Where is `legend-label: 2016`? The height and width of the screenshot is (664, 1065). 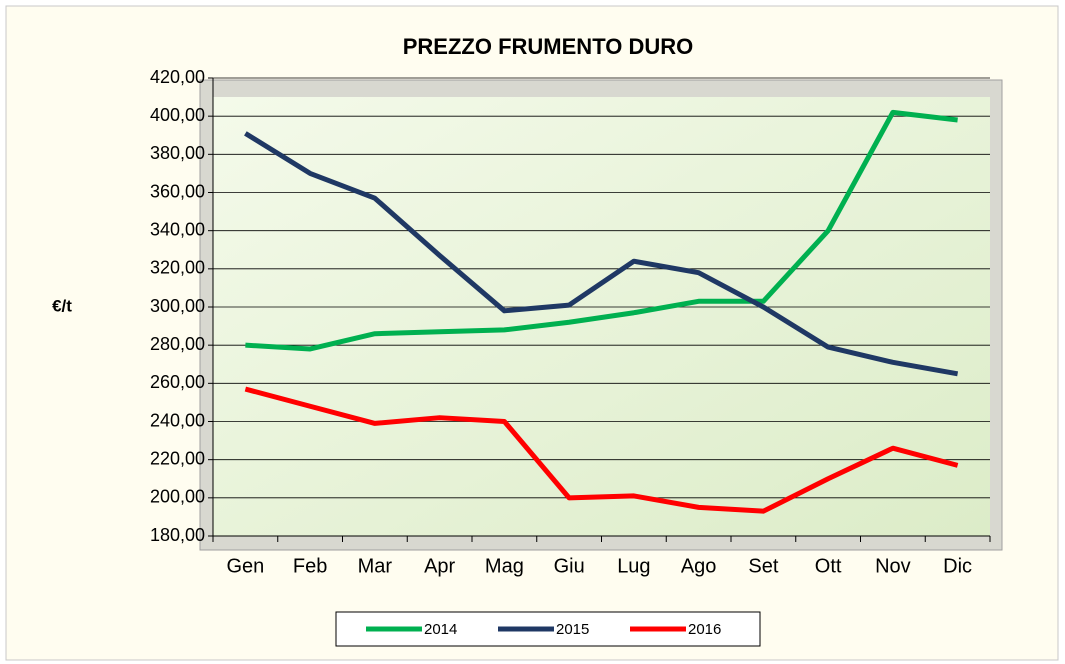
legend-label: 2016 is located at coordinates (704, 629).